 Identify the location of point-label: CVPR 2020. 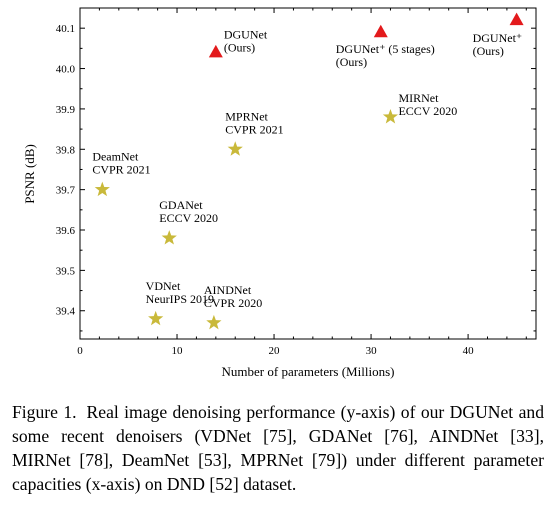
(233, 303).